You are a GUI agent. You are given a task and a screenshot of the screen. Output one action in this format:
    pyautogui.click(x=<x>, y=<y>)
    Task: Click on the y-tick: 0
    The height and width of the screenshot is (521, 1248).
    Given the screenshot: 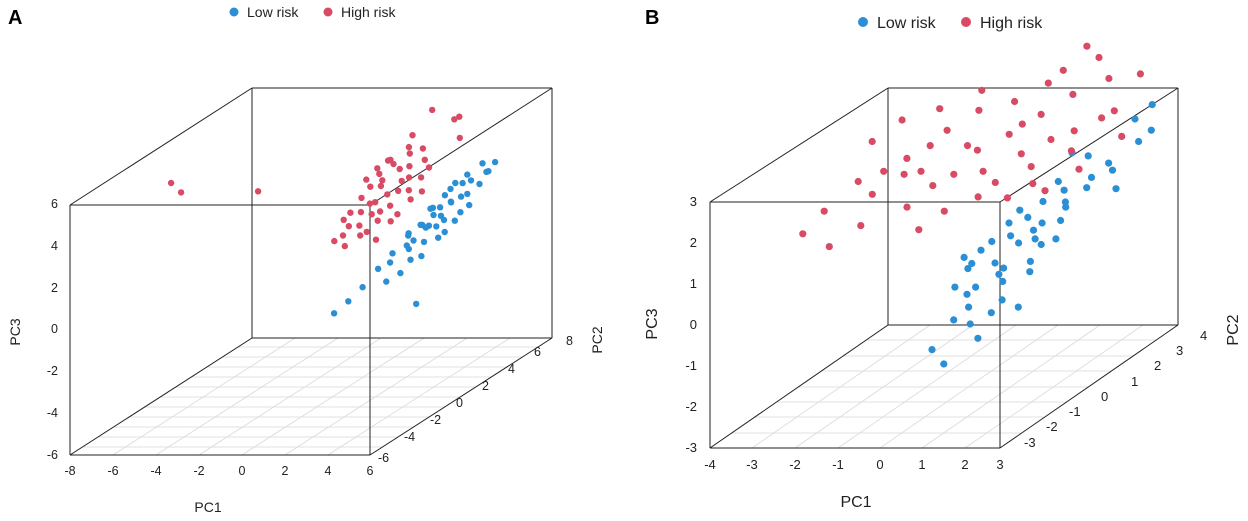 What is the action you would take?
    pyautogui.click(x=1104, y=396)
    